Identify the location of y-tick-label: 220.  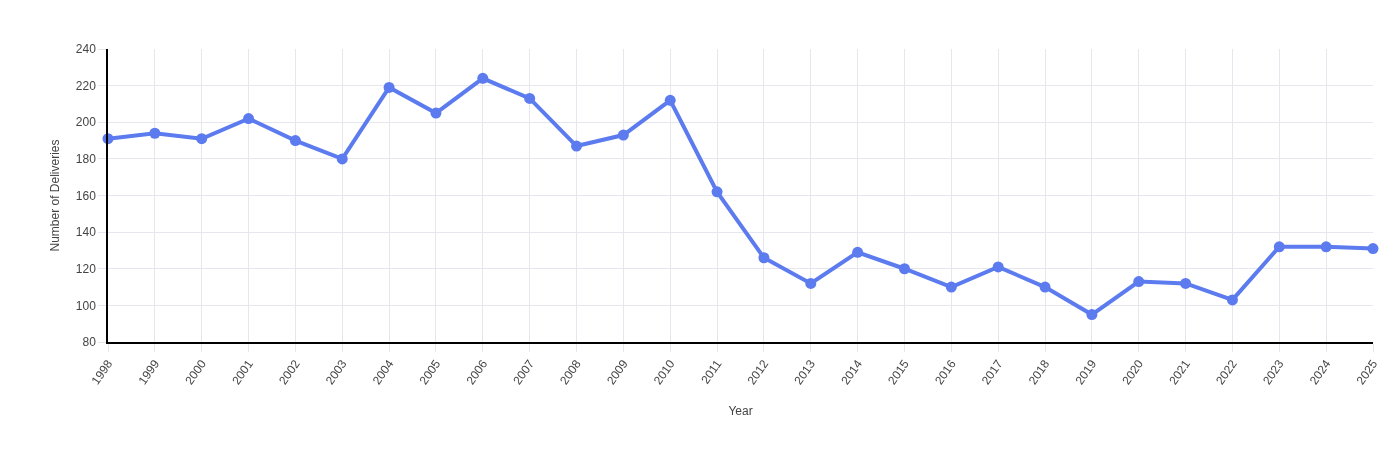
(86, 85).